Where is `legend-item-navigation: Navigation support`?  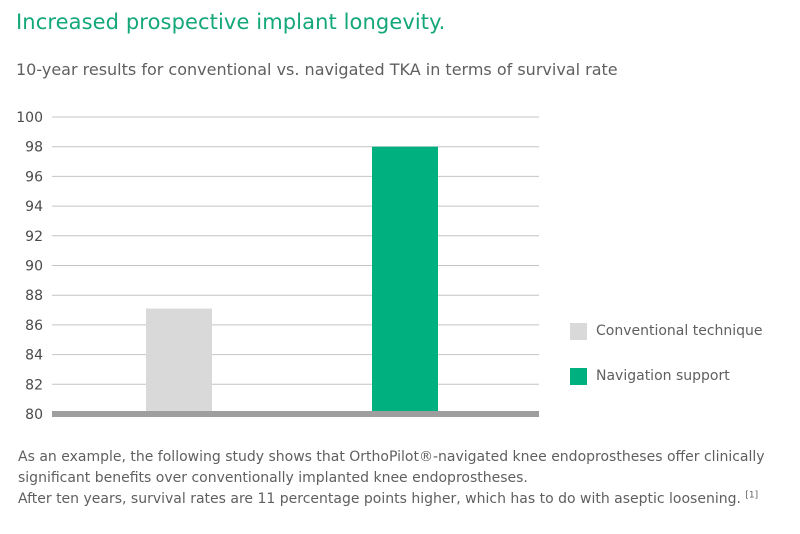
legend-item-navigation: Navigation support is located at coordinates (666, 376).